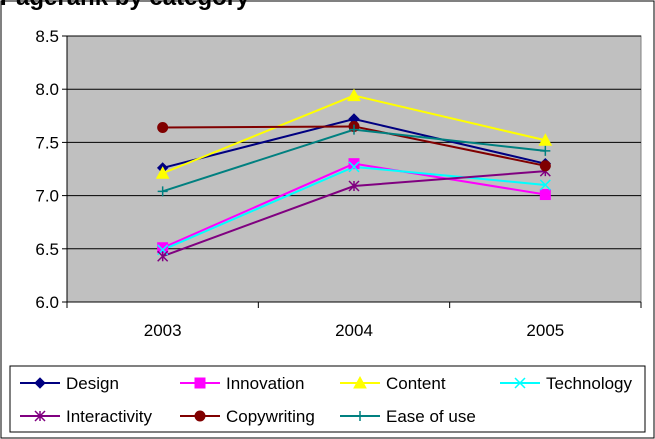 This screenshot has width=655, height=439. I want to click on legend-label: Technology, so click(589, 383).